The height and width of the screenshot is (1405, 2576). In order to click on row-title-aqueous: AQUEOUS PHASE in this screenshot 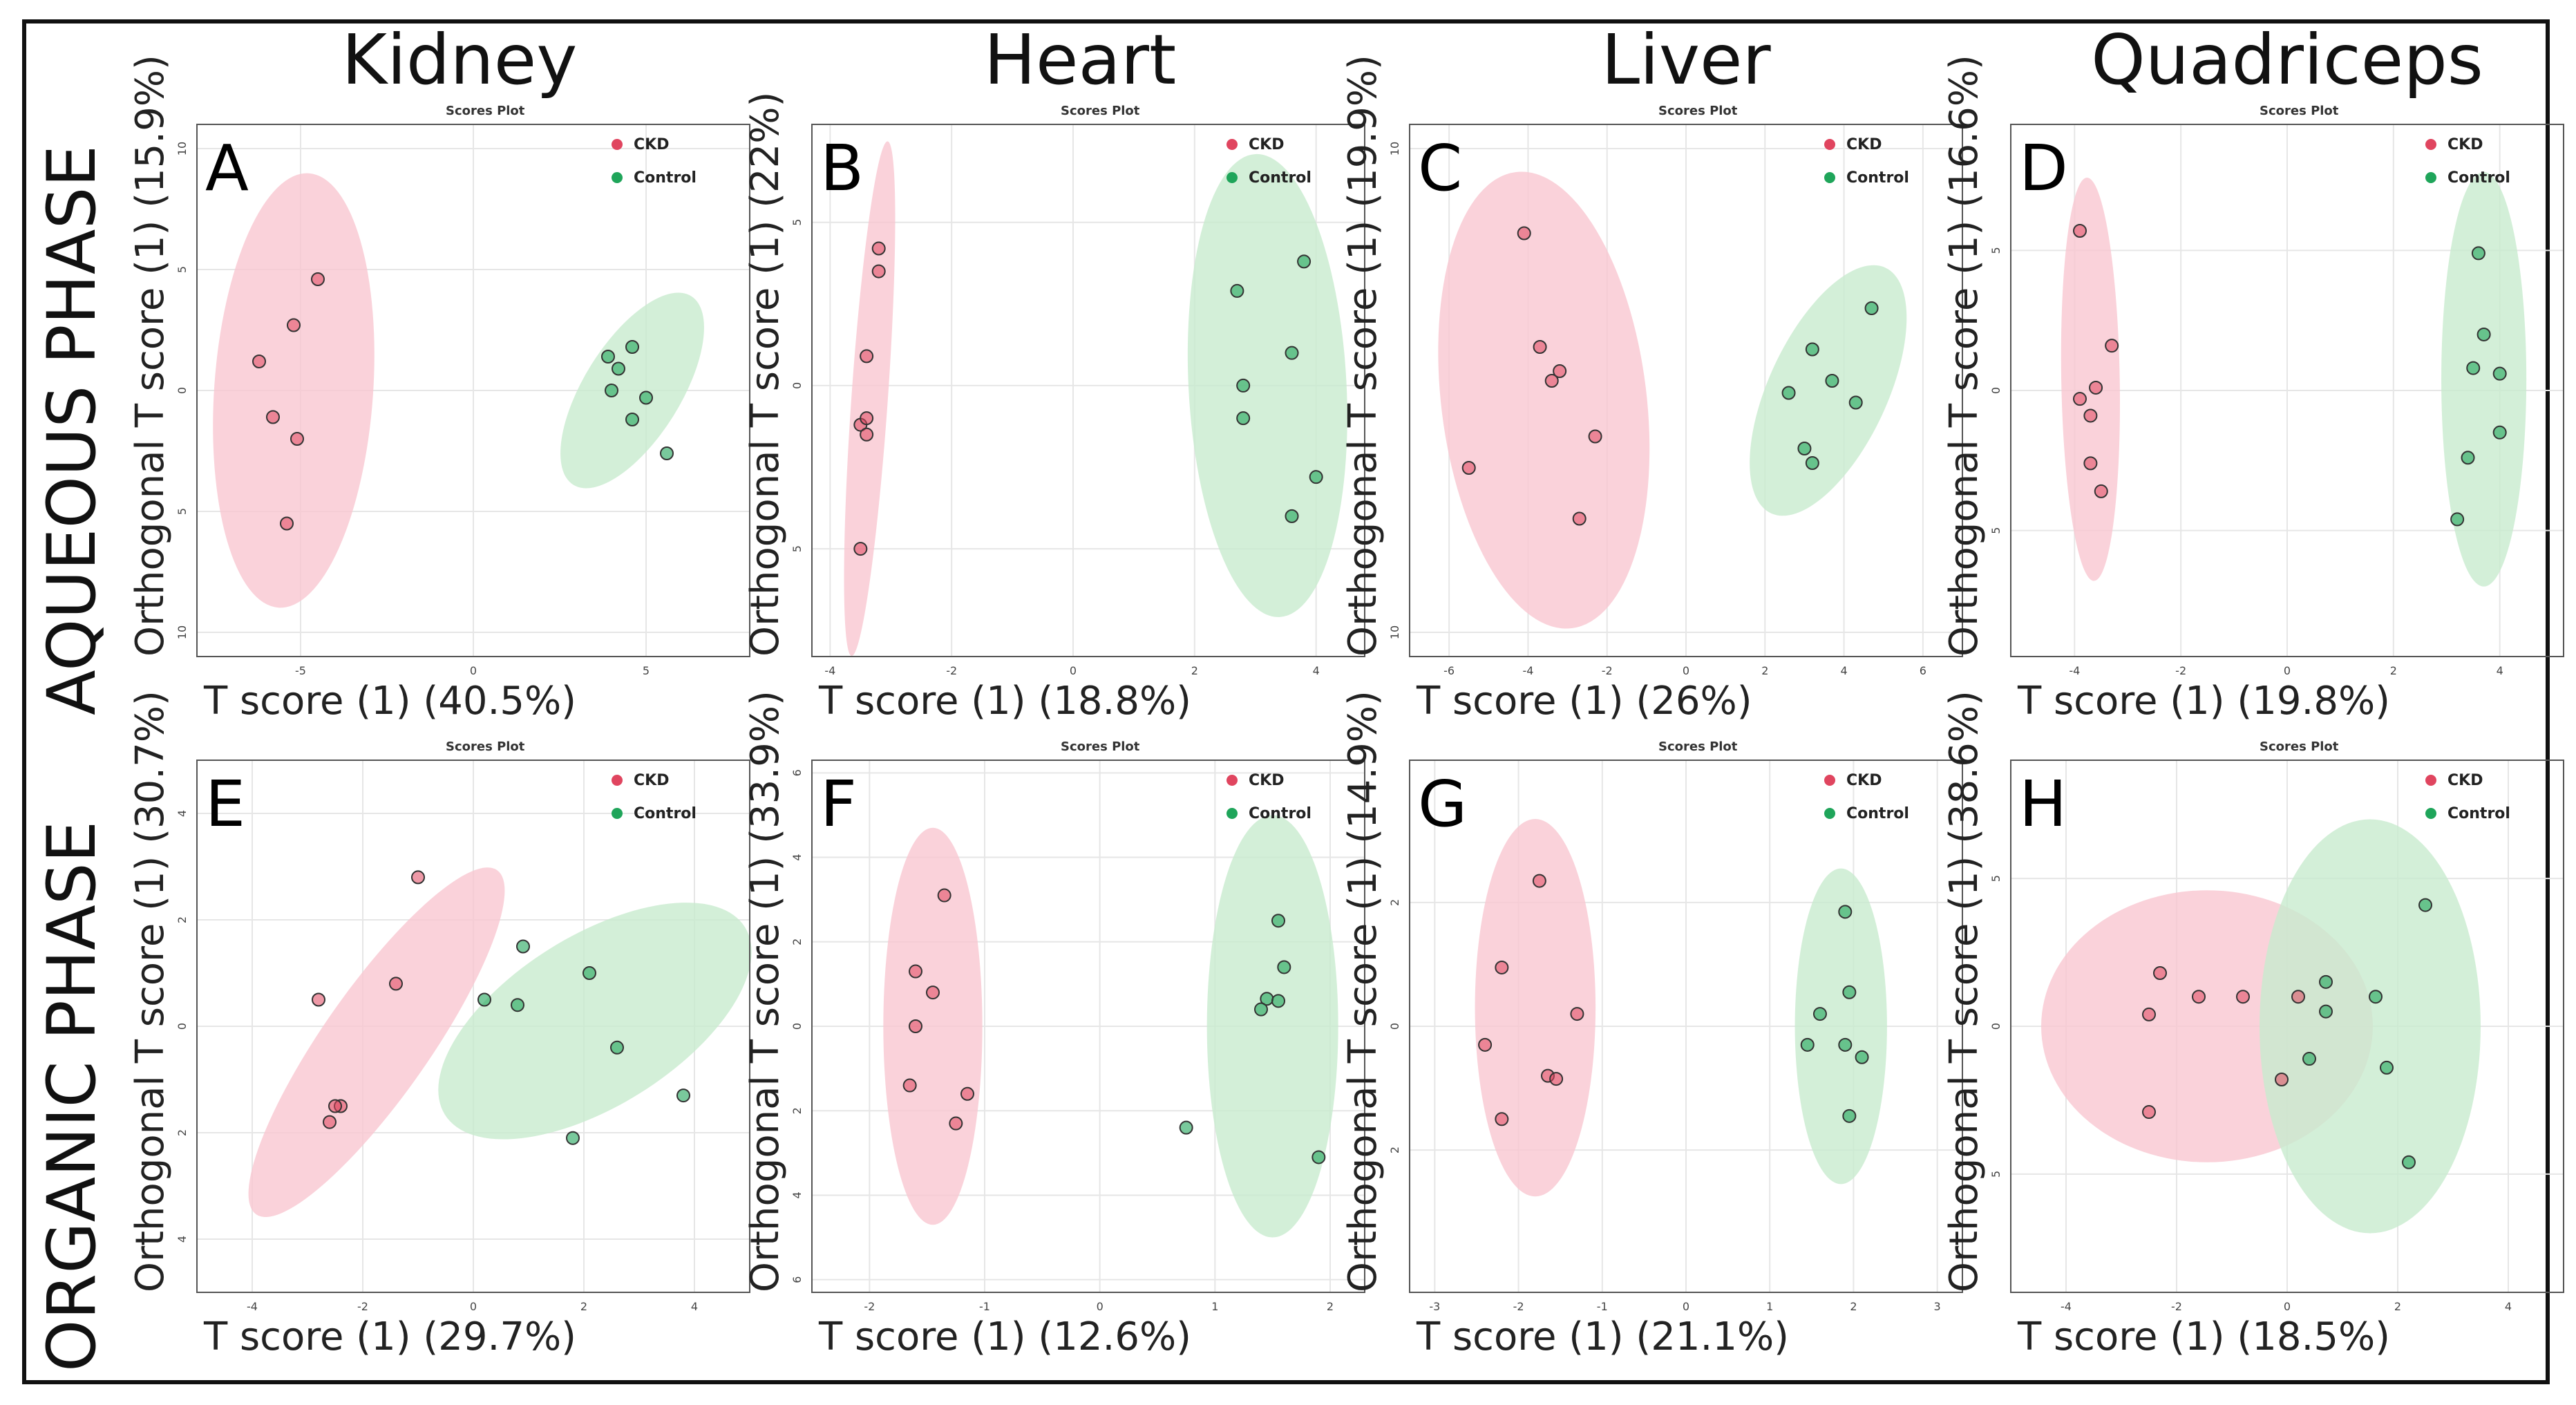, I will do `click(72, 429)`.